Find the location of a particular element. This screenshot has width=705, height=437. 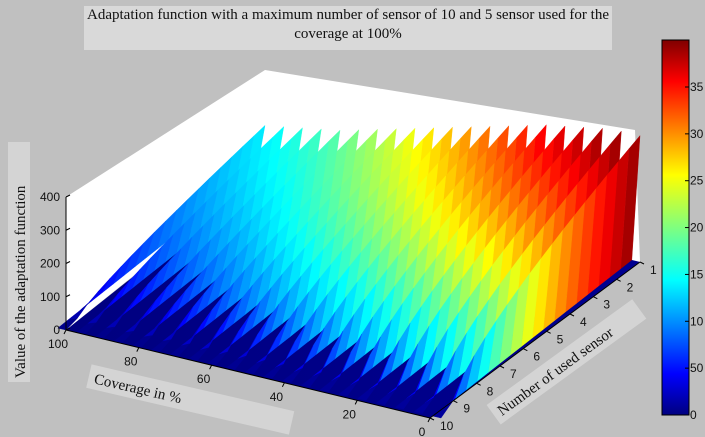

colorbar-tick-label: 25 is located at coordinates (697, 181).